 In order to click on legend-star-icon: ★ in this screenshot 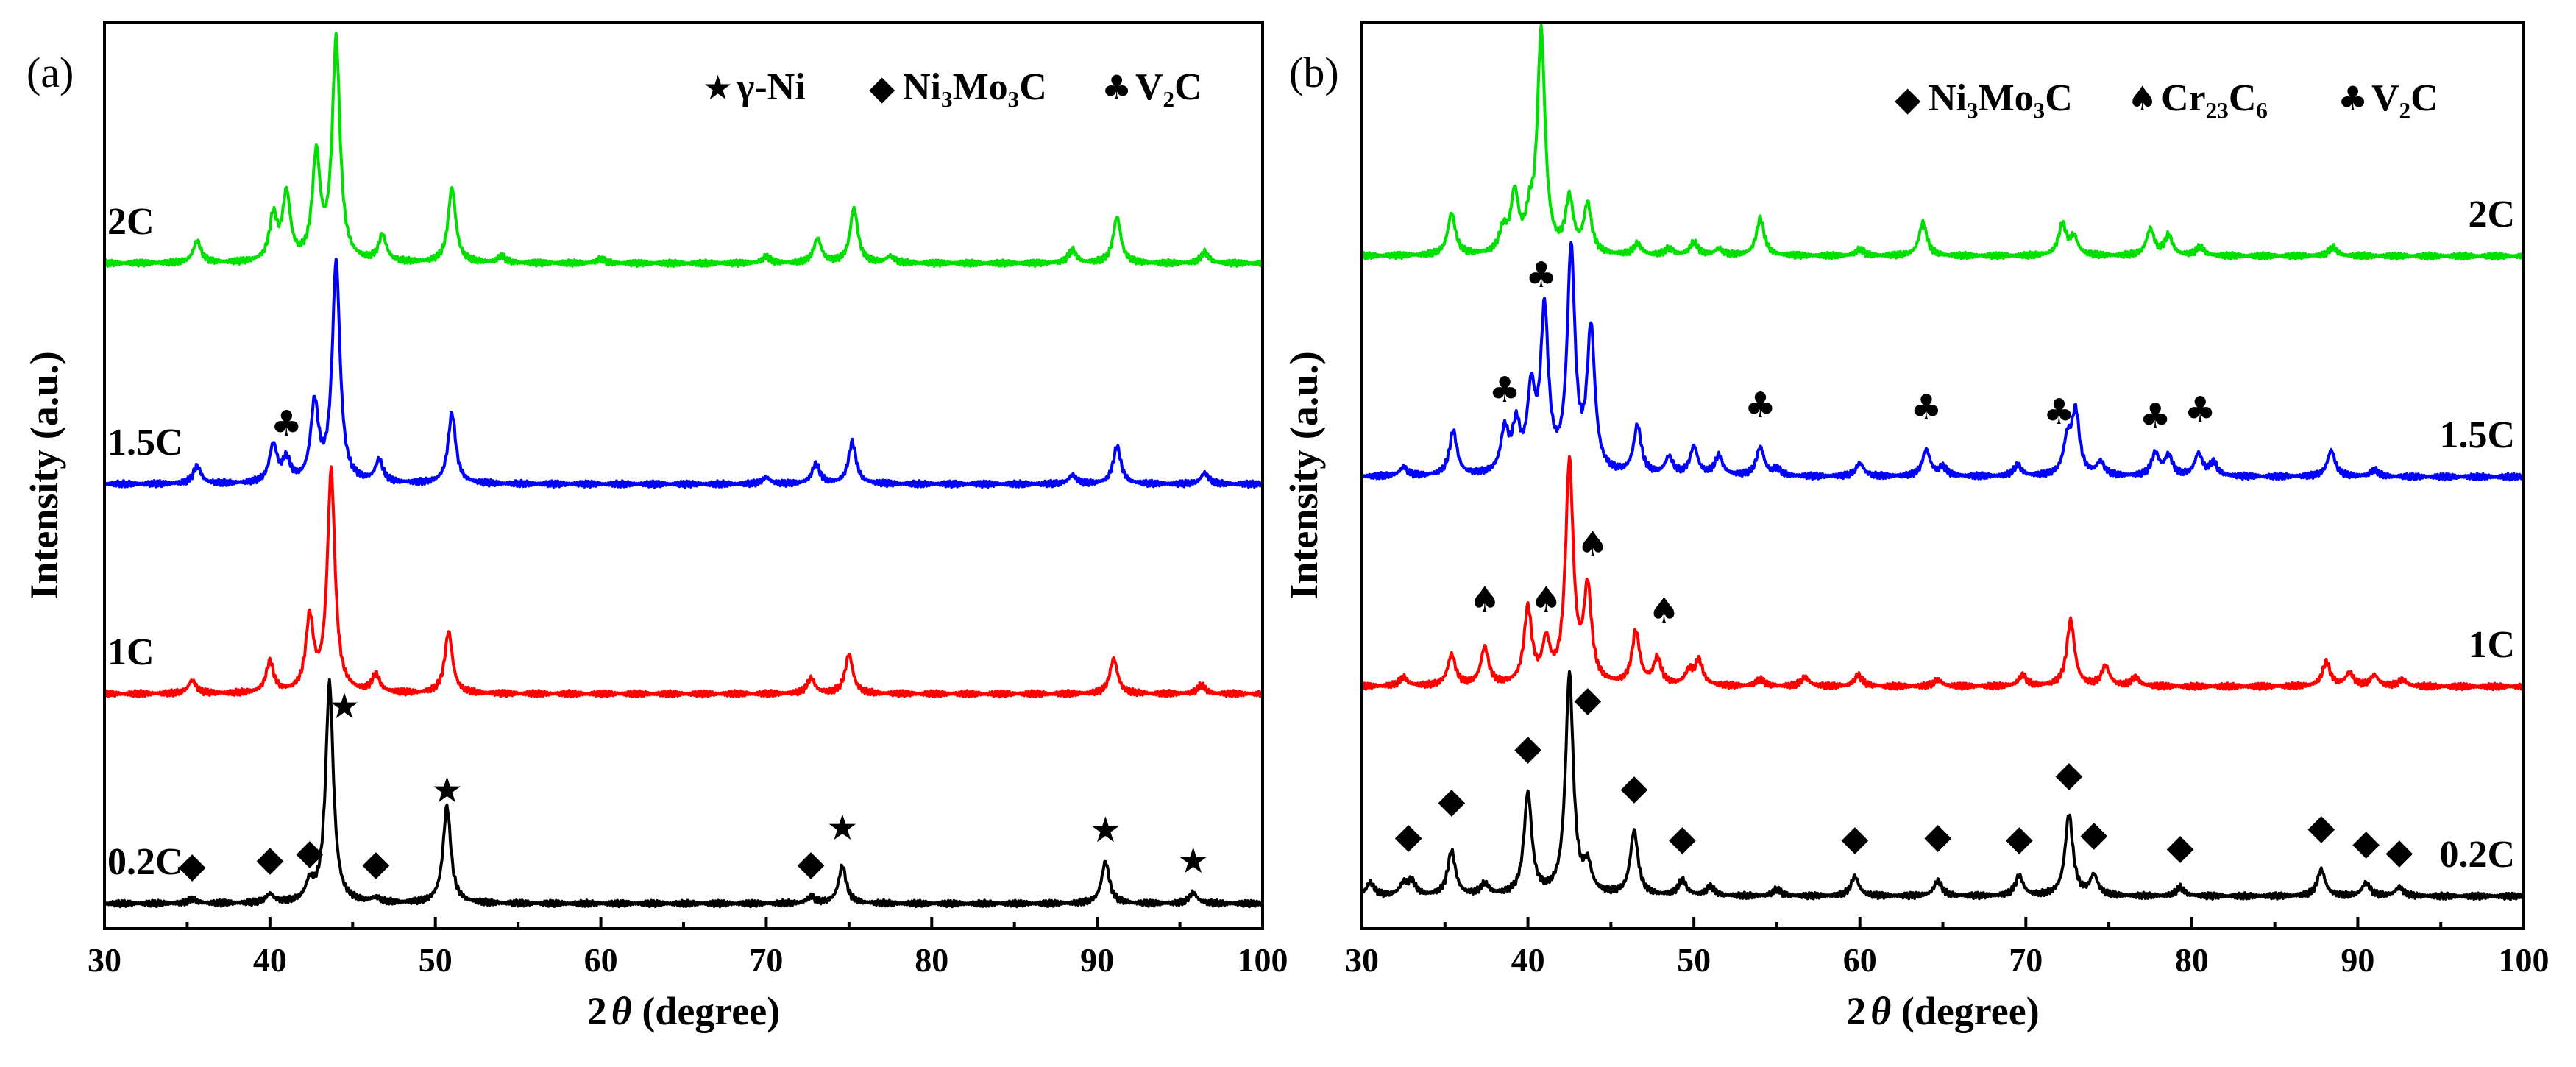, I will do `click(718, 87)`.